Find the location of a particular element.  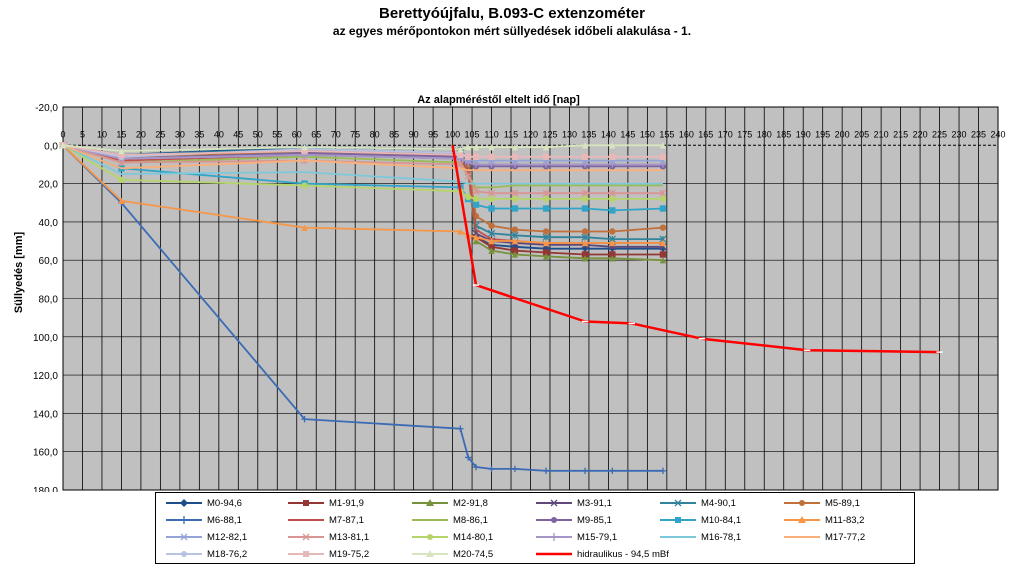

legend-item: M4-90,1 is located at coordinates (697, 503).